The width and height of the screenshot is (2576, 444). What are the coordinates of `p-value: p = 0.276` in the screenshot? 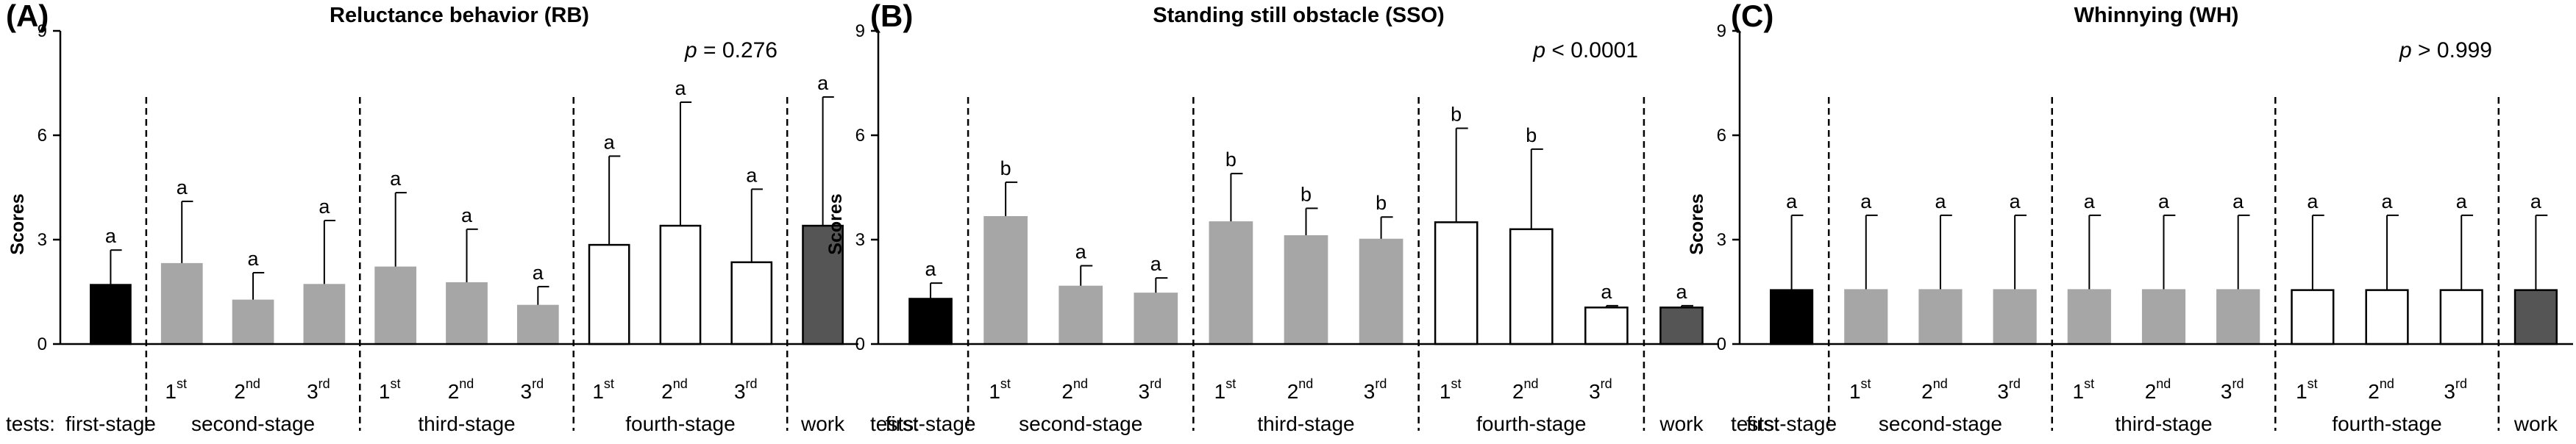 It's located at (731, 50).